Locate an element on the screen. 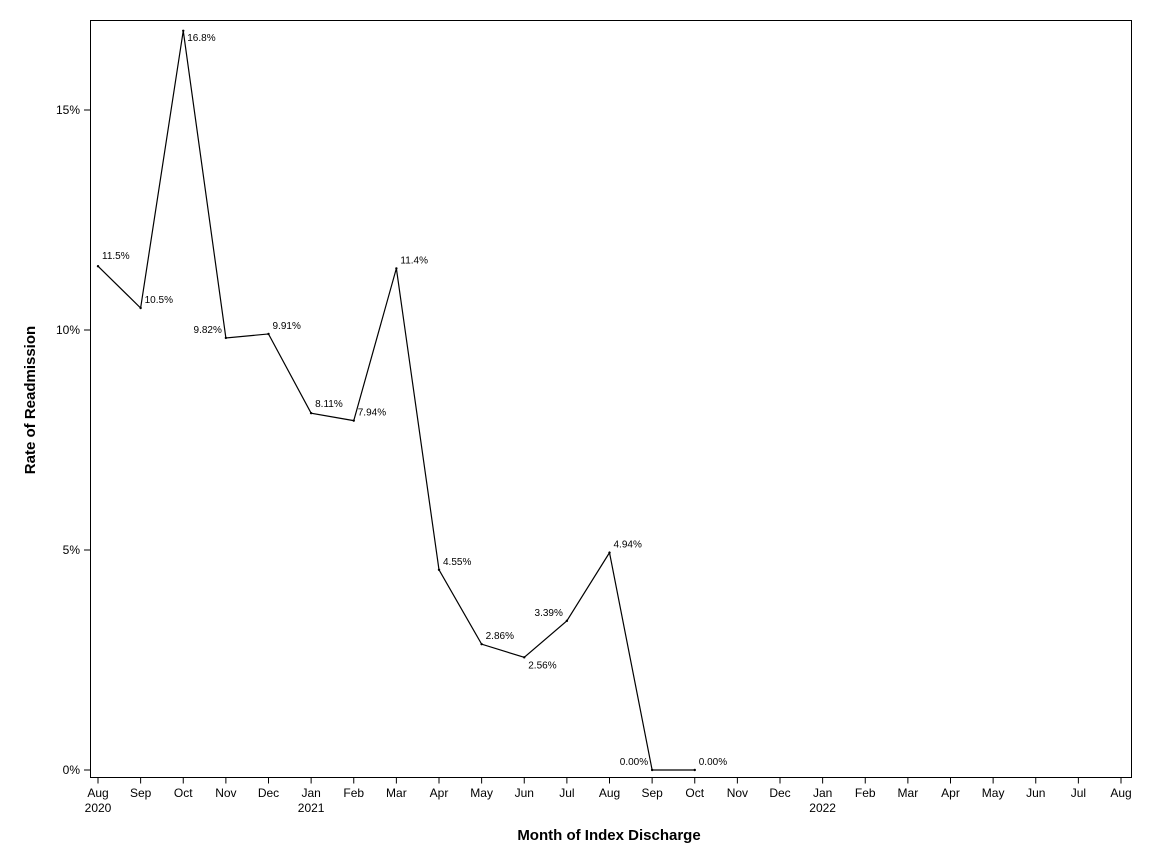 The height and width of the screenshot is (864, 1152). x-tick-year-label: 2020 is located at coordinates (98, 808).